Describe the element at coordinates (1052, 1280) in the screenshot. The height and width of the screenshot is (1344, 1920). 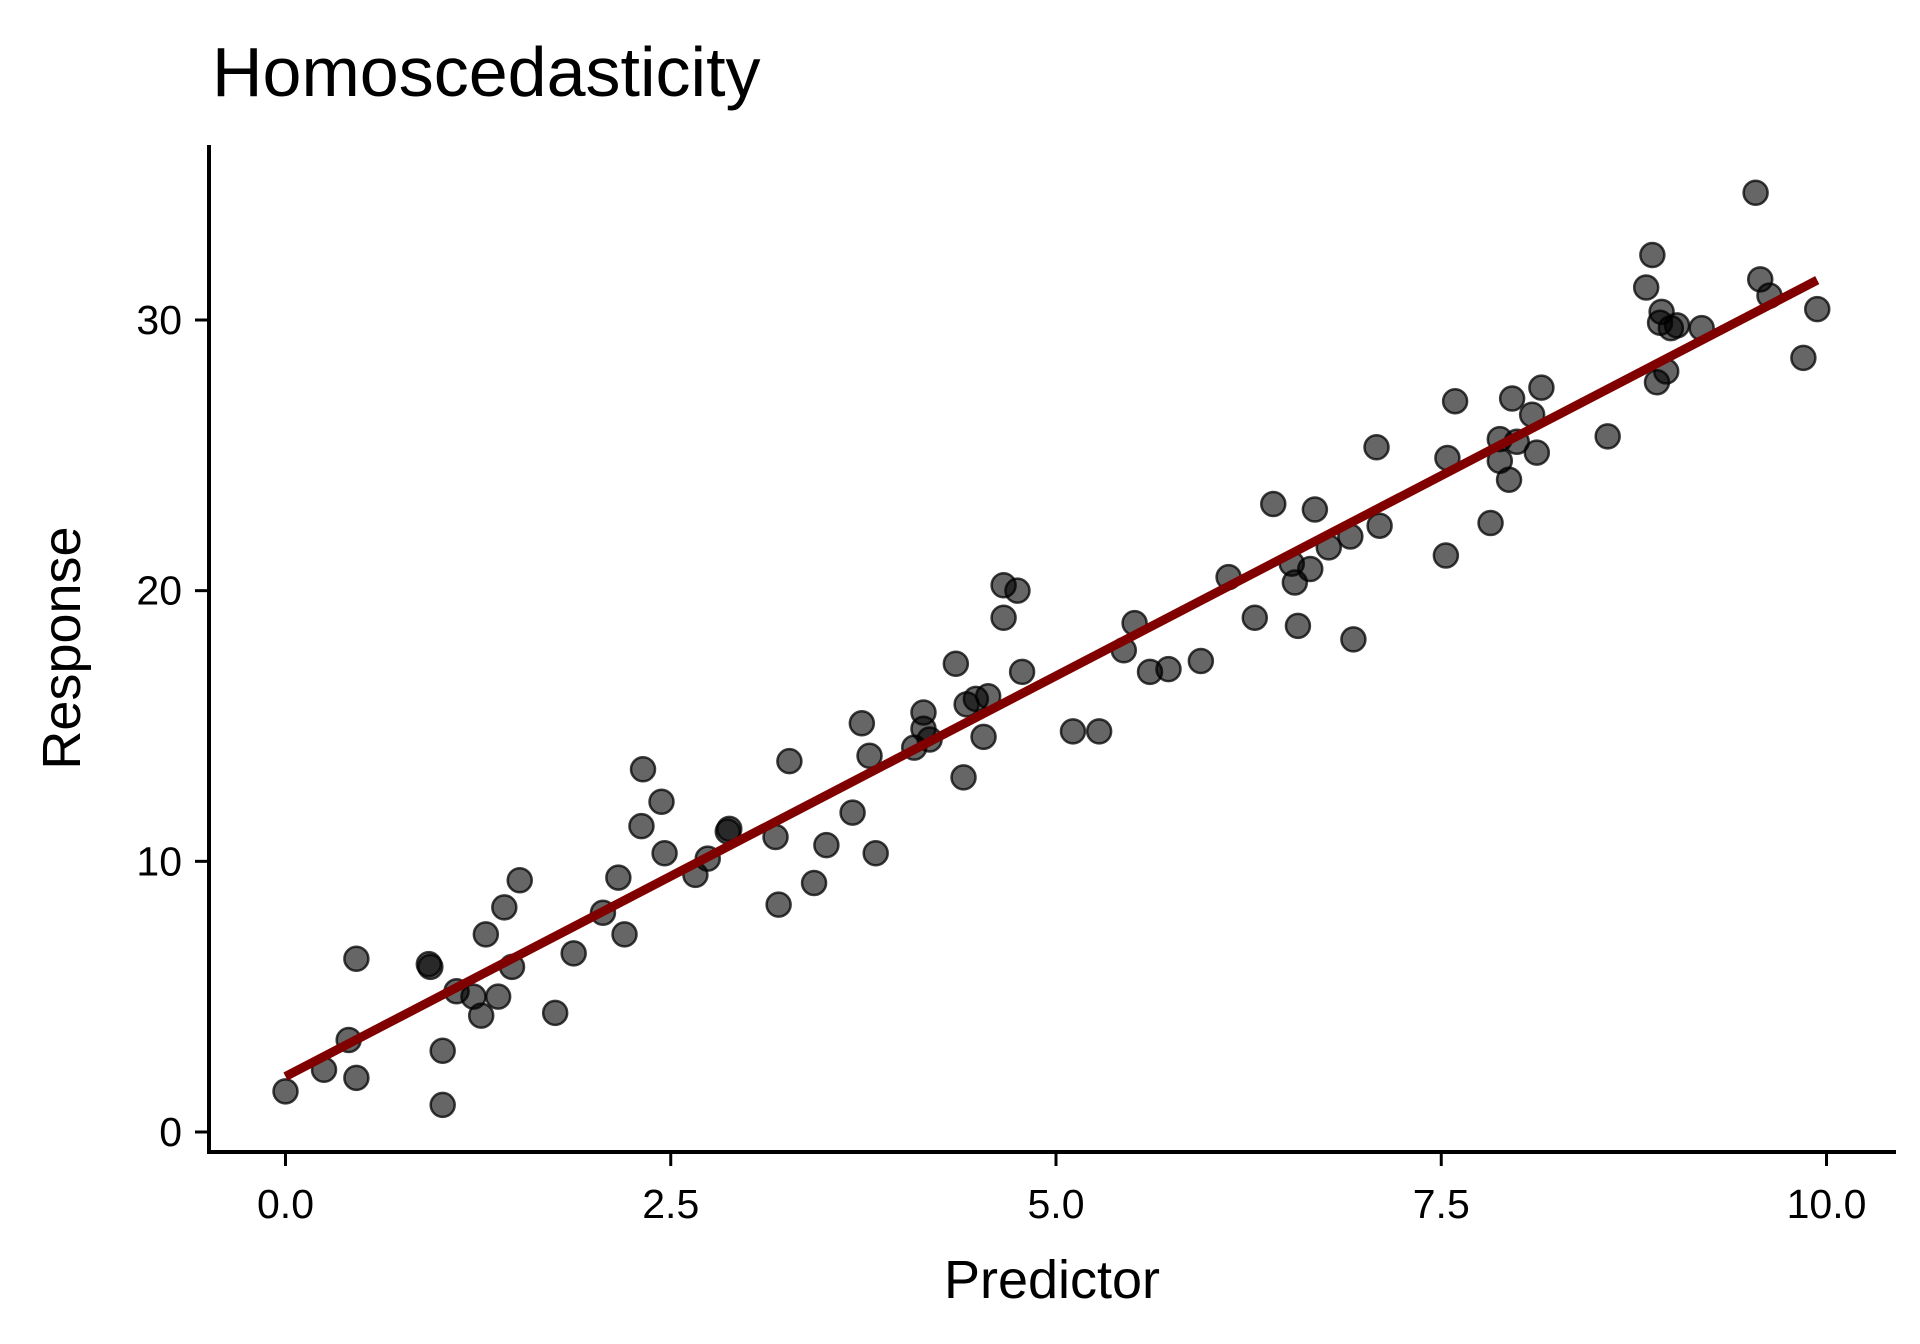
I see `x-axis-title: Predictor` at that location.